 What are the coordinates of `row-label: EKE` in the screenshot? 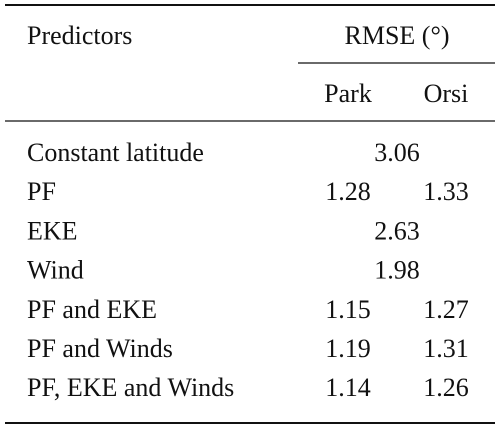 It's located at (52, 230).